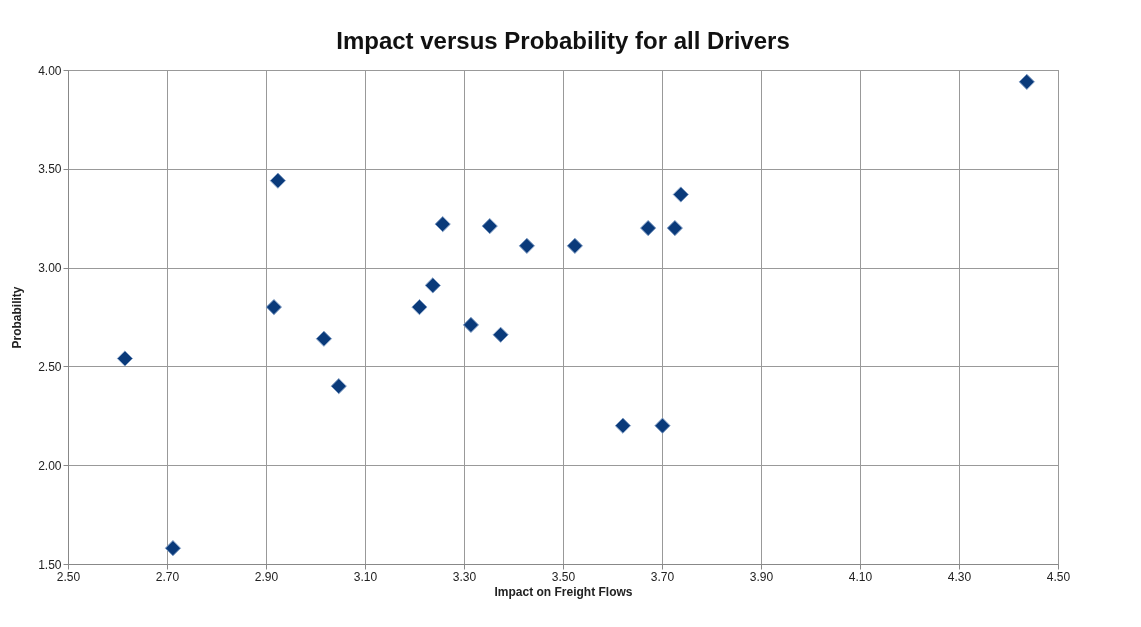  What do you see at coordinates (50, 268) in the screenshot?
I see `y-tick-label: 3.00` at bounding box center [50, 268].